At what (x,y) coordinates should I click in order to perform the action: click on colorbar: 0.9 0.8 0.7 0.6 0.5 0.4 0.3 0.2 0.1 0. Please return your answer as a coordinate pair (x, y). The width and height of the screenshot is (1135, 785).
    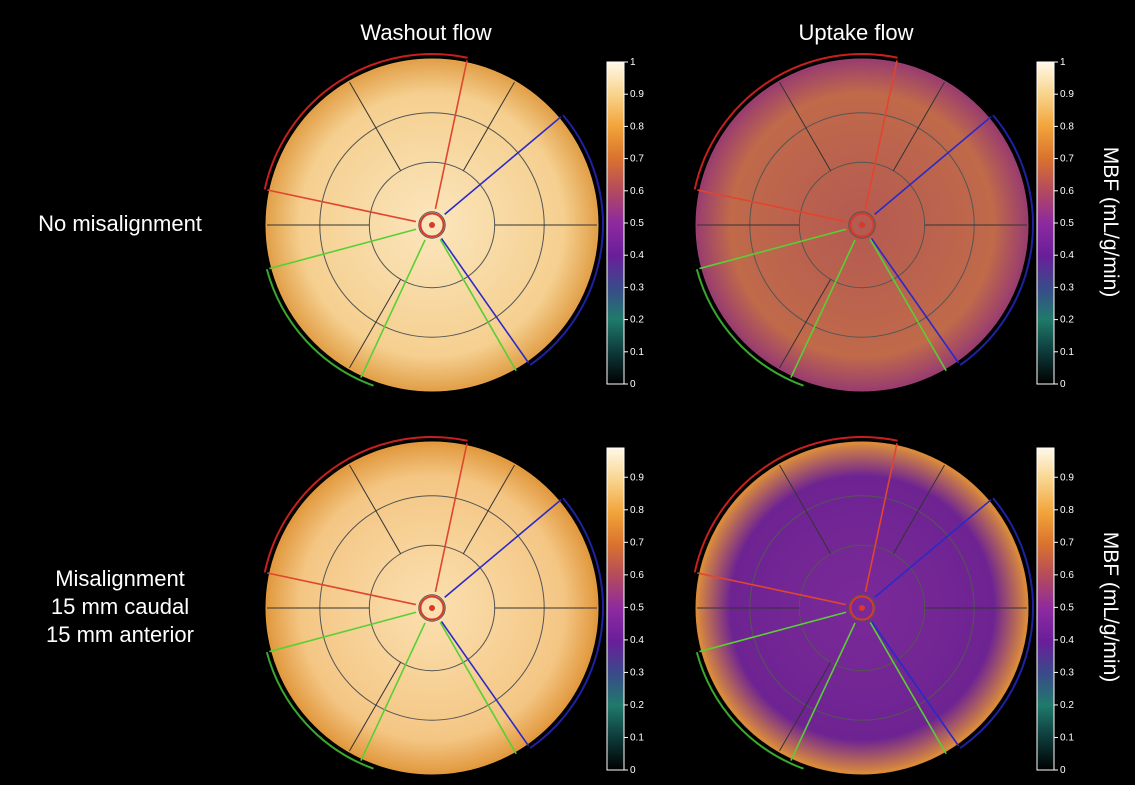
    Looking at the image, I should click on (625, 611).